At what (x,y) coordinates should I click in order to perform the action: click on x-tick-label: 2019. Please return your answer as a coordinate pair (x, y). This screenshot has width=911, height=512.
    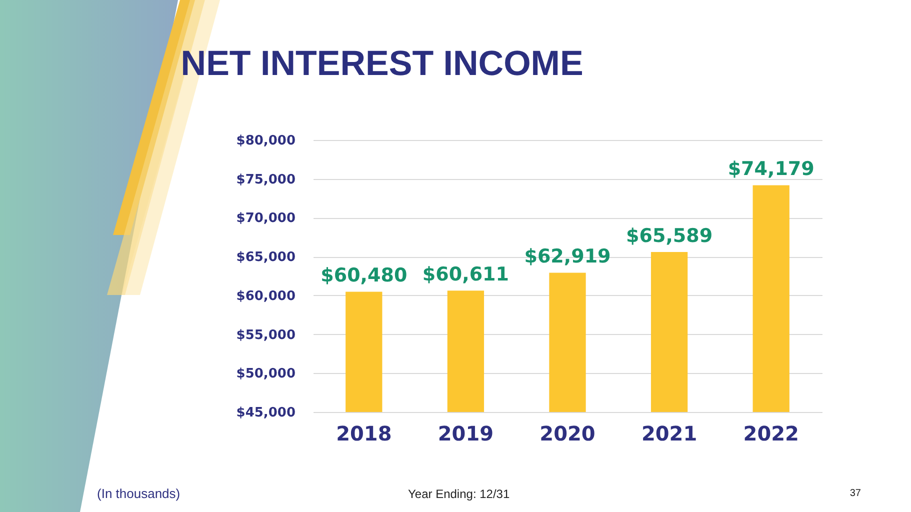
    Looking at the image, I should click on (466, 434).